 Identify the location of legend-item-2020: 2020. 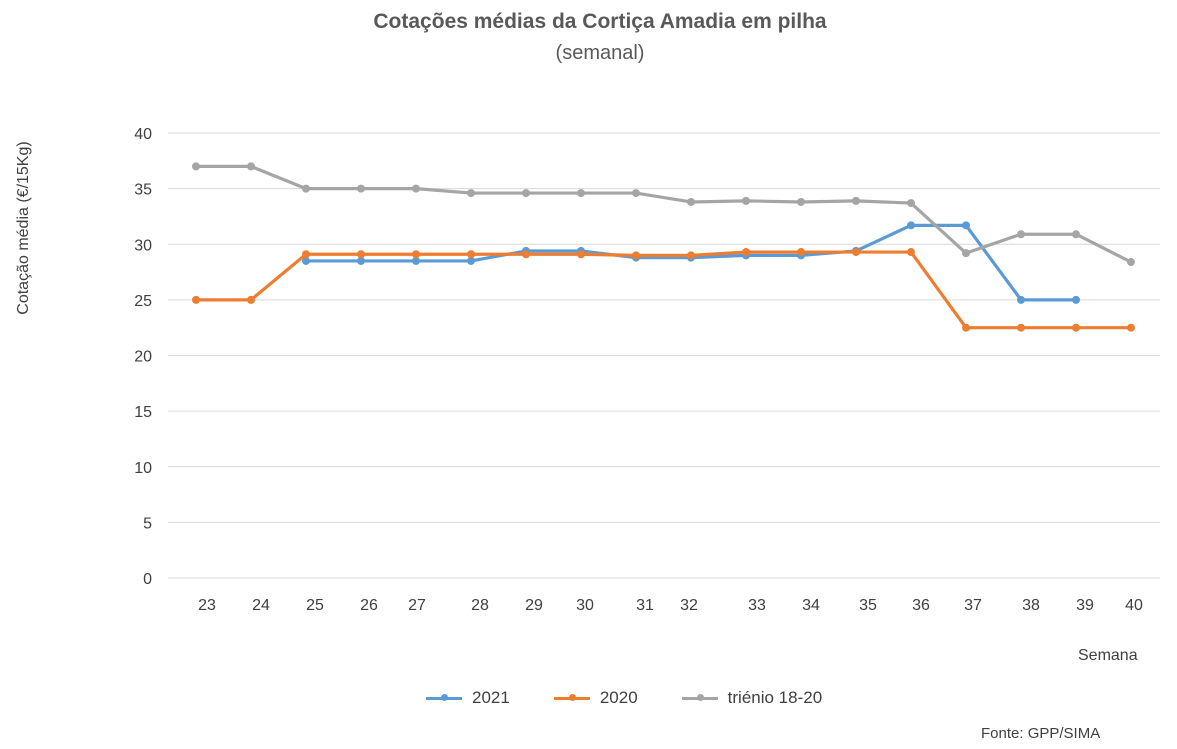
(595, 698).